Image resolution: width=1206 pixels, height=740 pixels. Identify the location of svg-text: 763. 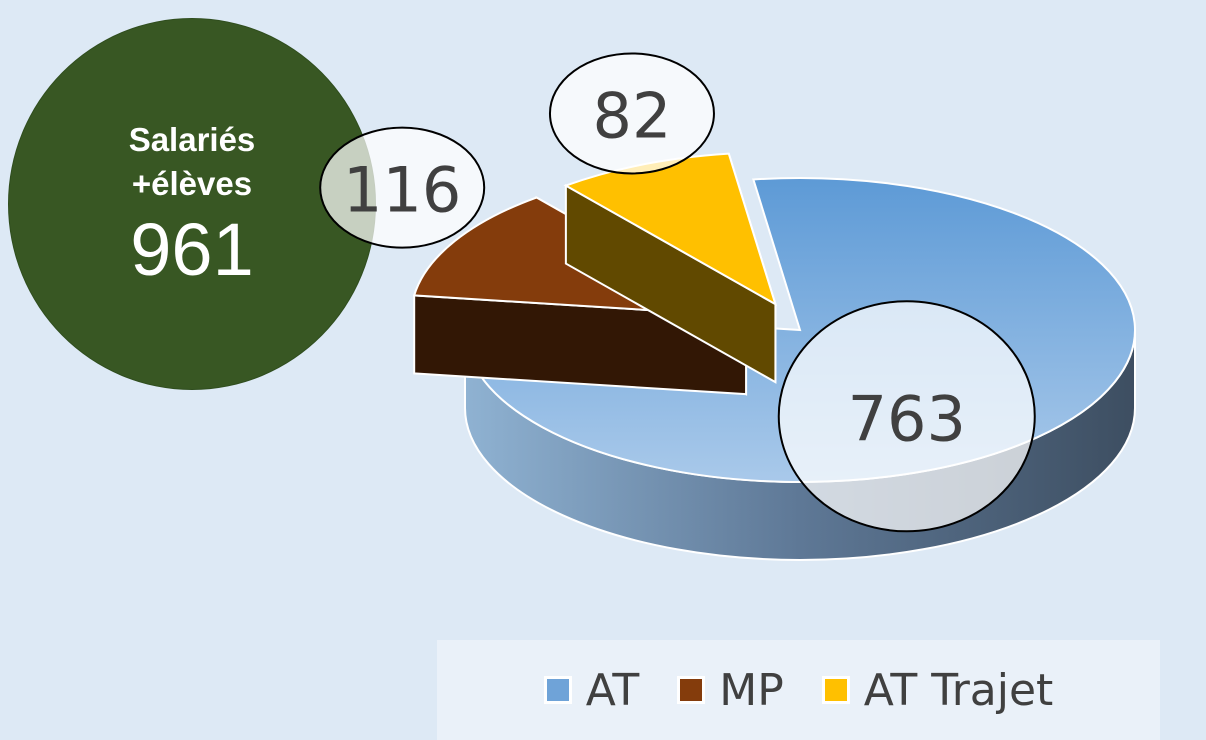
(907, 418).